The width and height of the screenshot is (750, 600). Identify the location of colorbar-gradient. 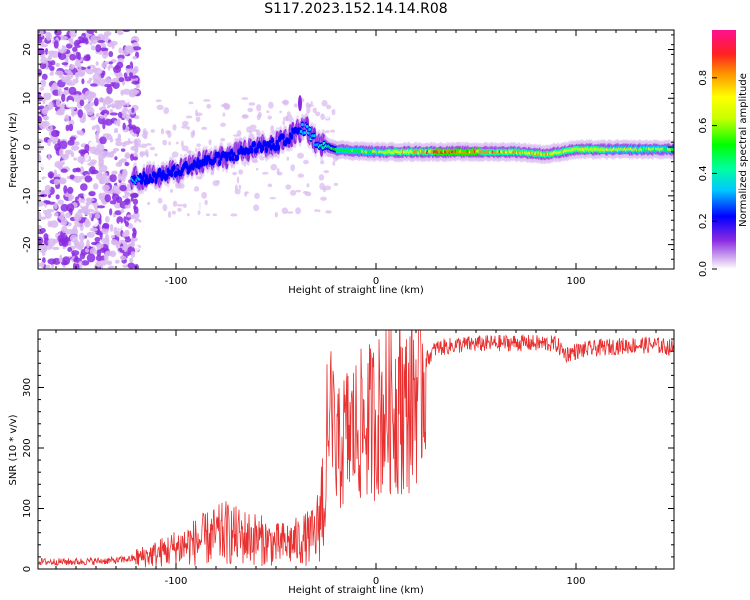
(724, 149).